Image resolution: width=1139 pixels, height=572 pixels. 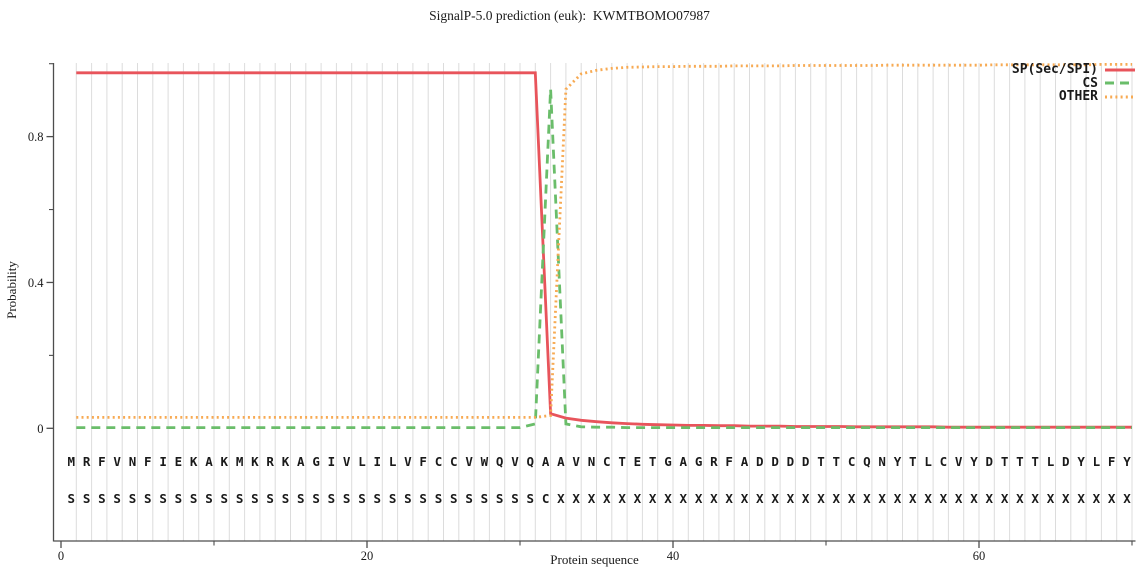 What do you see at coordinates (40, 429) in the screenshot?
I see `y-tick-label: 0` at bounding box center [40, 429].